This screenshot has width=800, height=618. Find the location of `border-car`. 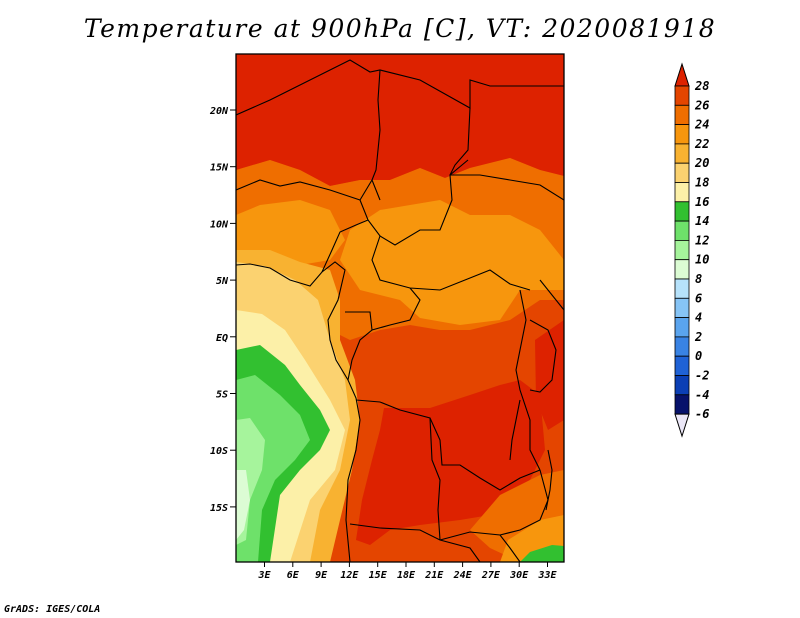

border-car is located at coordinates (451, 263).